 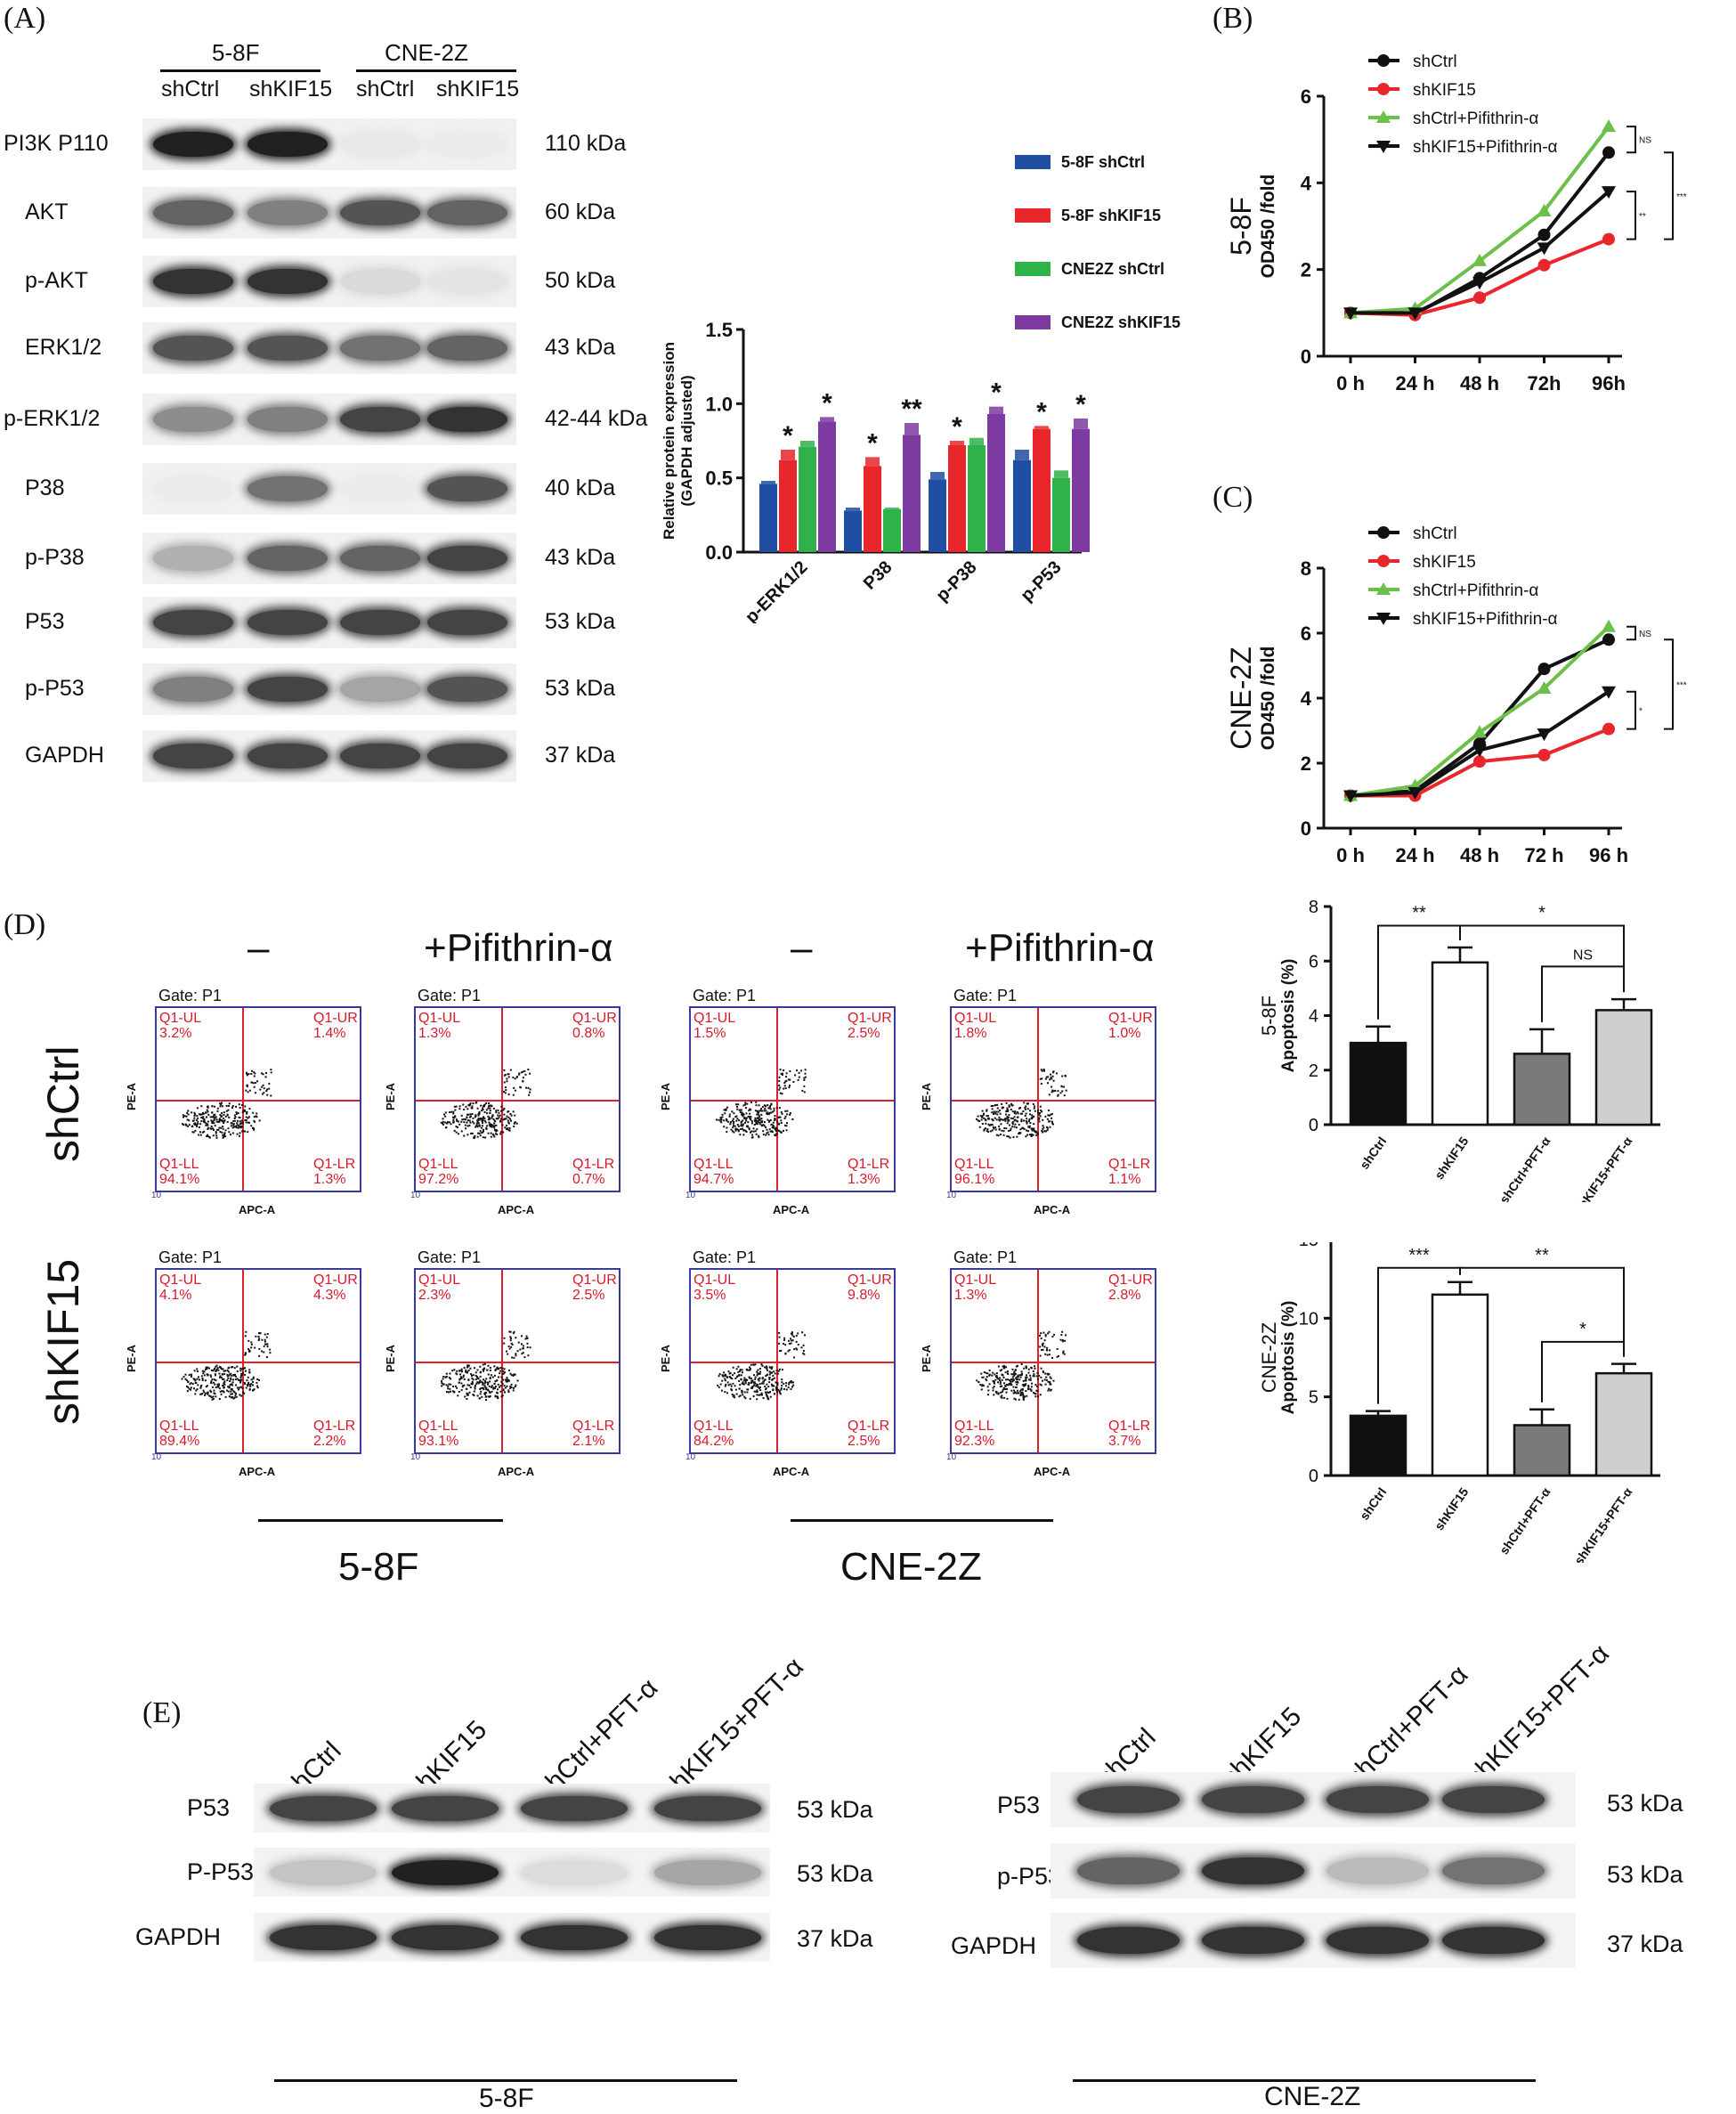 I want to click on group-line-58f, so click(x=240, y=70).